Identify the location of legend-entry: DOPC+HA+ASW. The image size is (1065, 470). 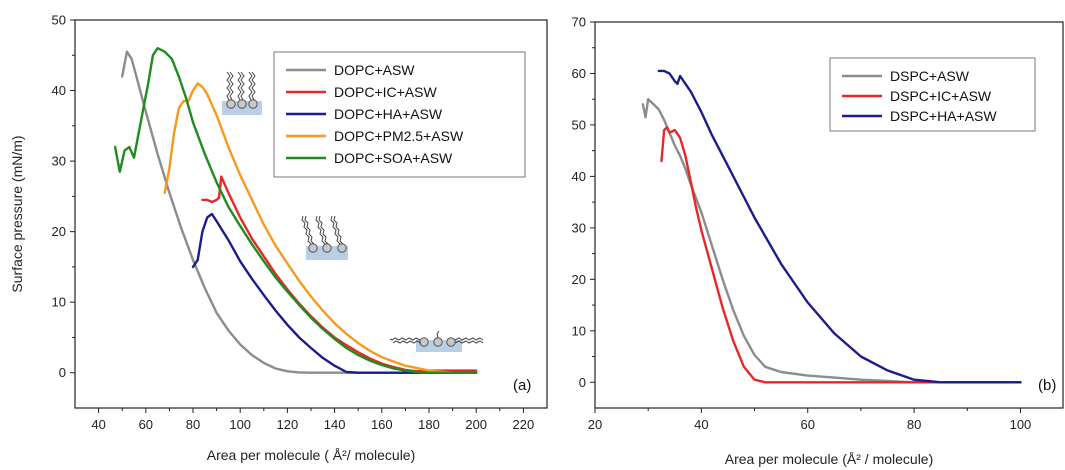
(388, 114).